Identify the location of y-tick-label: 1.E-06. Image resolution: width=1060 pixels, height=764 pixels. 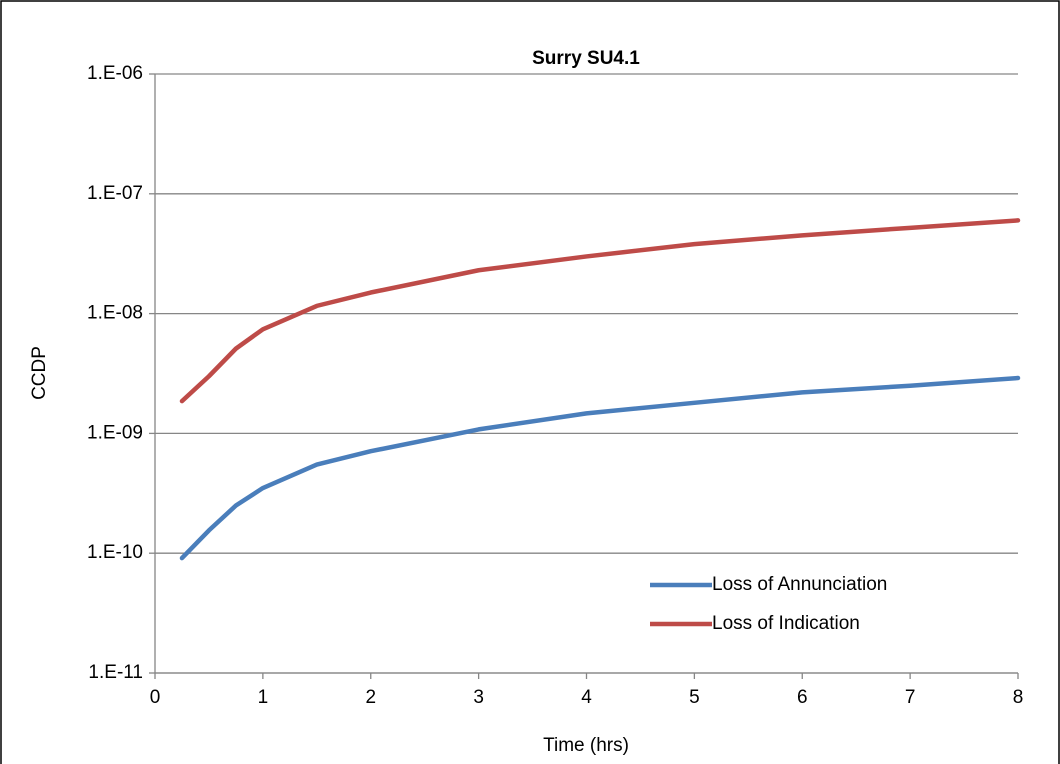
(115, 73).